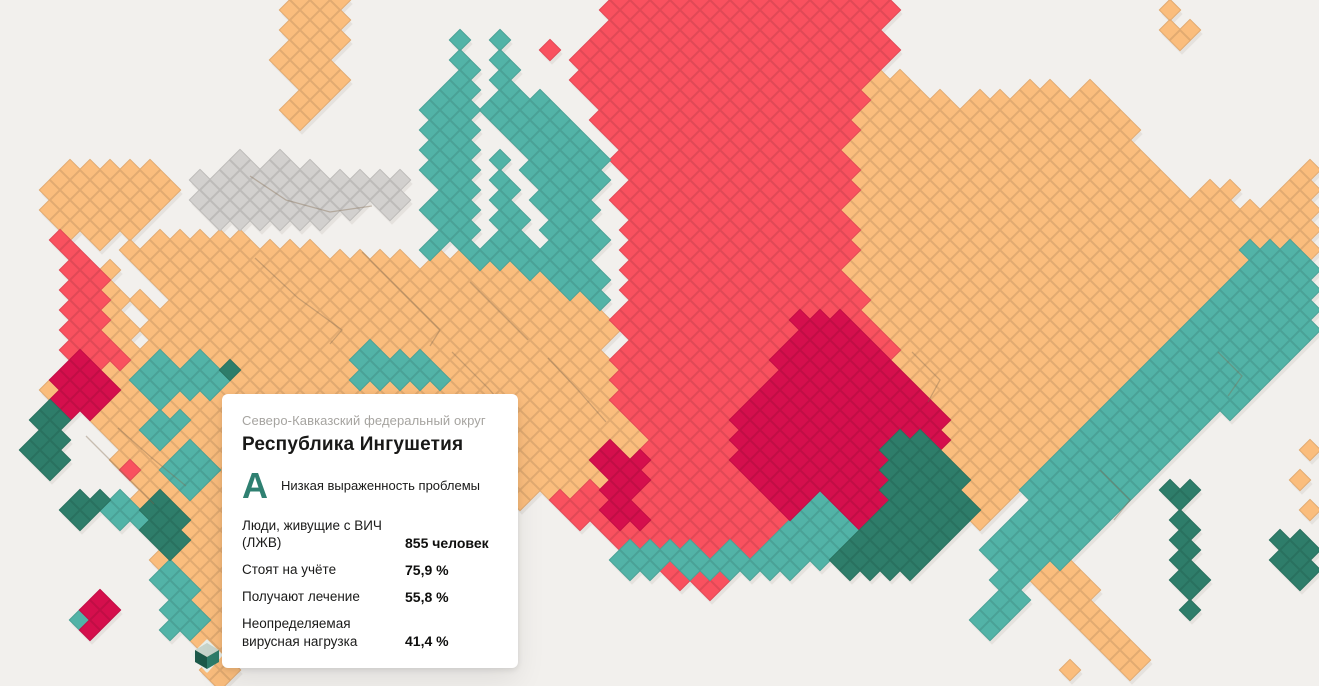  Describe the element at coordinates (289, 570) in the screenshot. I see `stat-label: Стоят на учёте` at that location.